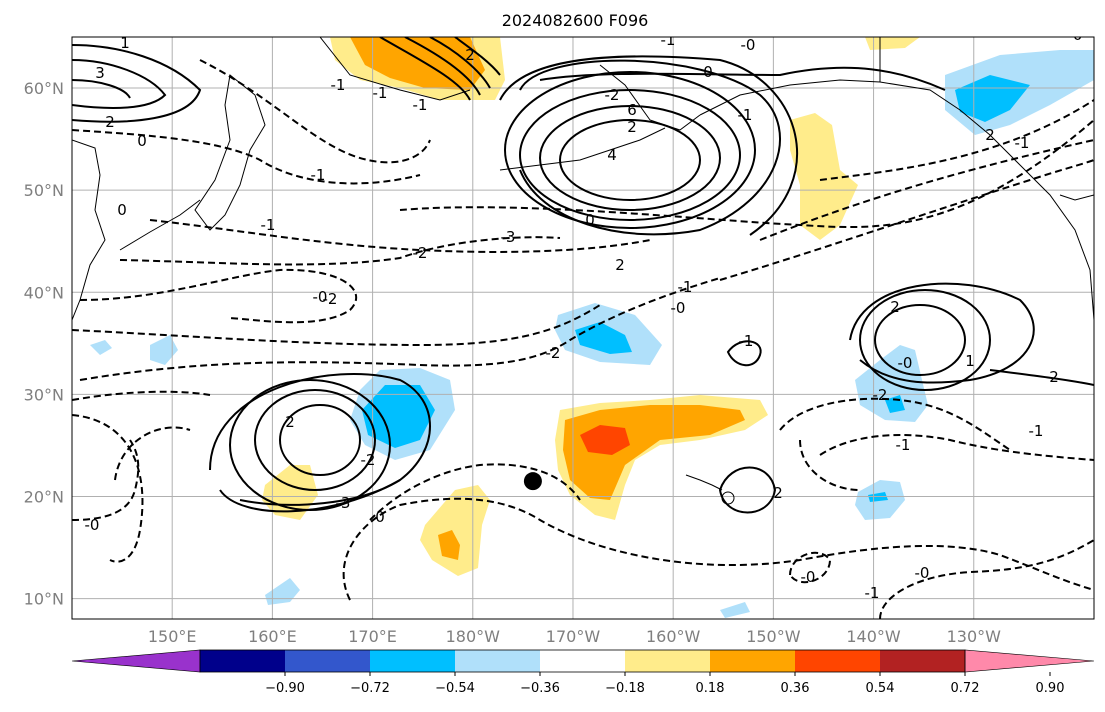  I want to click on lon-tick-label: 140°W, so click(873, 636).